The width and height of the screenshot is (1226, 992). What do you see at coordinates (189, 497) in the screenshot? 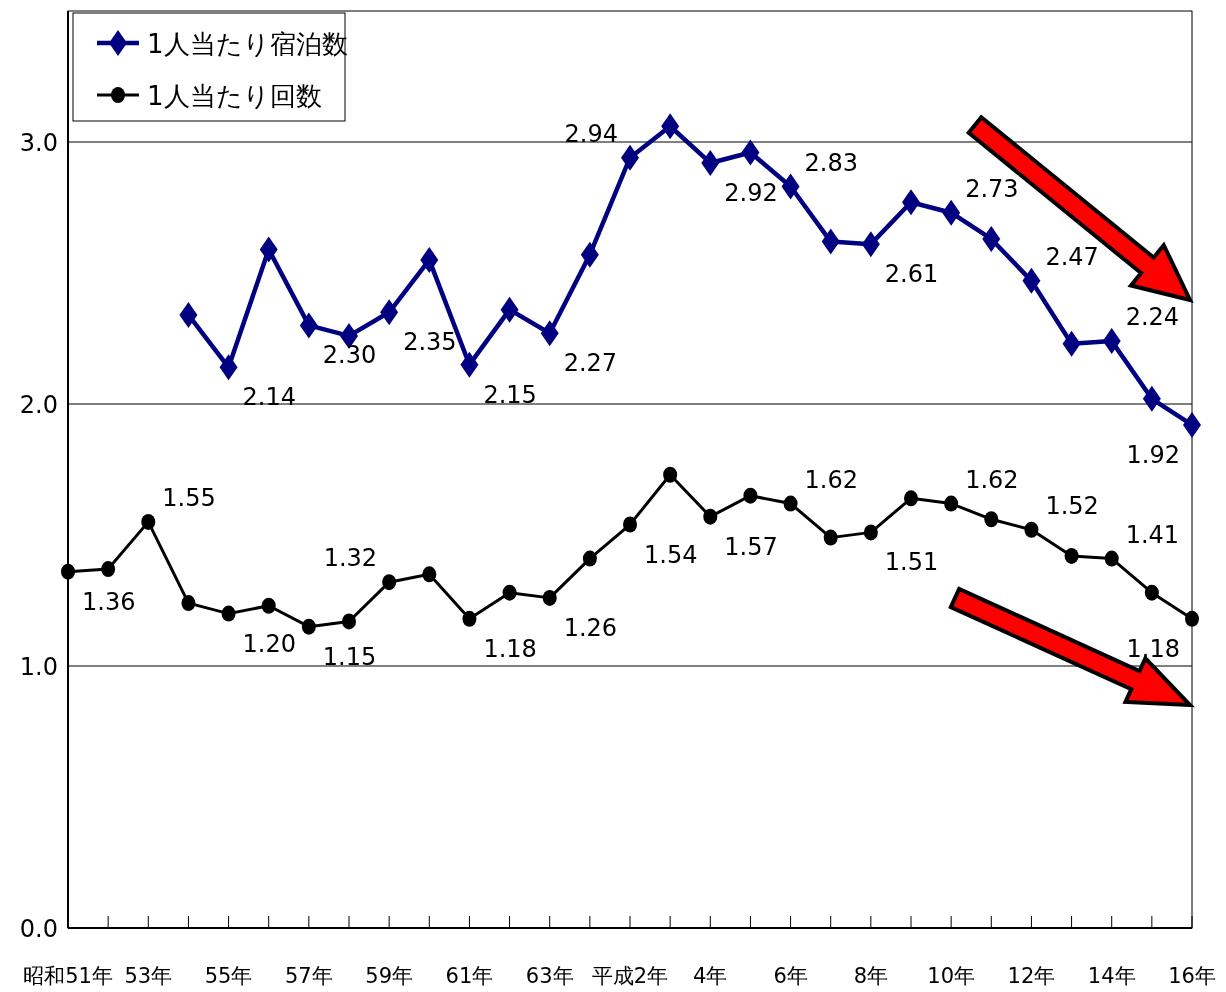
I see `data-label: 1.55` at bounding box center [189, 497].